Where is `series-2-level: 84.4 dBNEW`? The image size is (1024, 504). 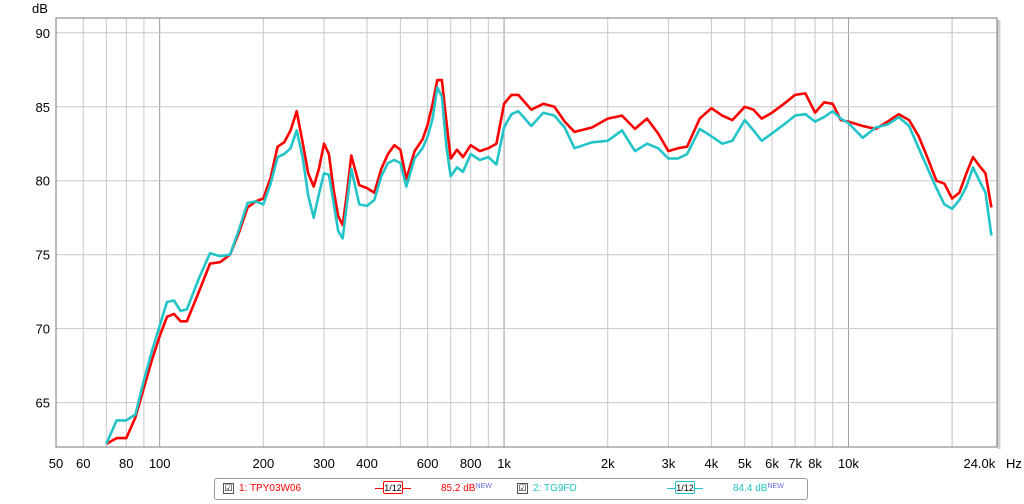 series-2-level: 84.4 dBNEW is located at coordinates (758, 488).